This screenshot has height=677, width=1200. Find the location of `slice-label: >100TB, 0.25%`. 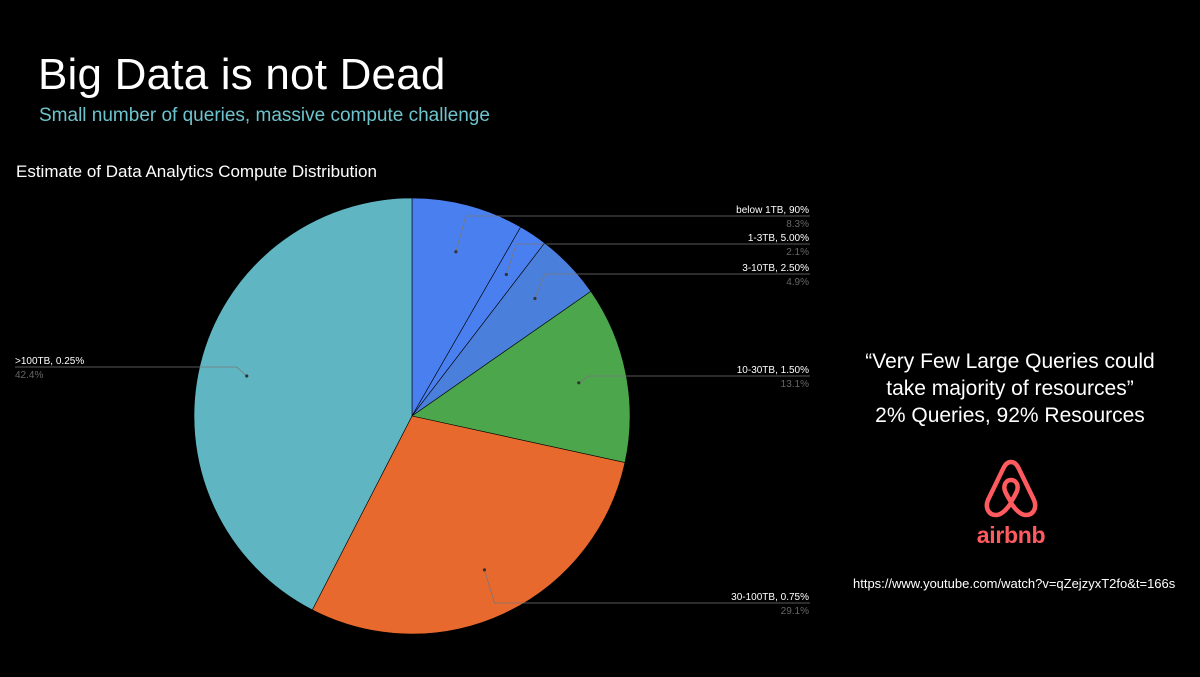

slice-label: >100TB, 0.25% is located at coordinates (49, 361).